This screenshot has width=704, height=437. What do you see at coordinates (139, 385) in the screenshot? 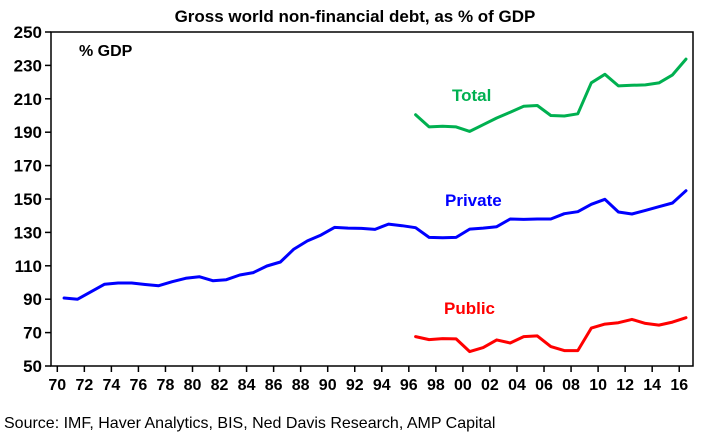
I see `x-tick-label: 76` at bounding box center [139, 385].